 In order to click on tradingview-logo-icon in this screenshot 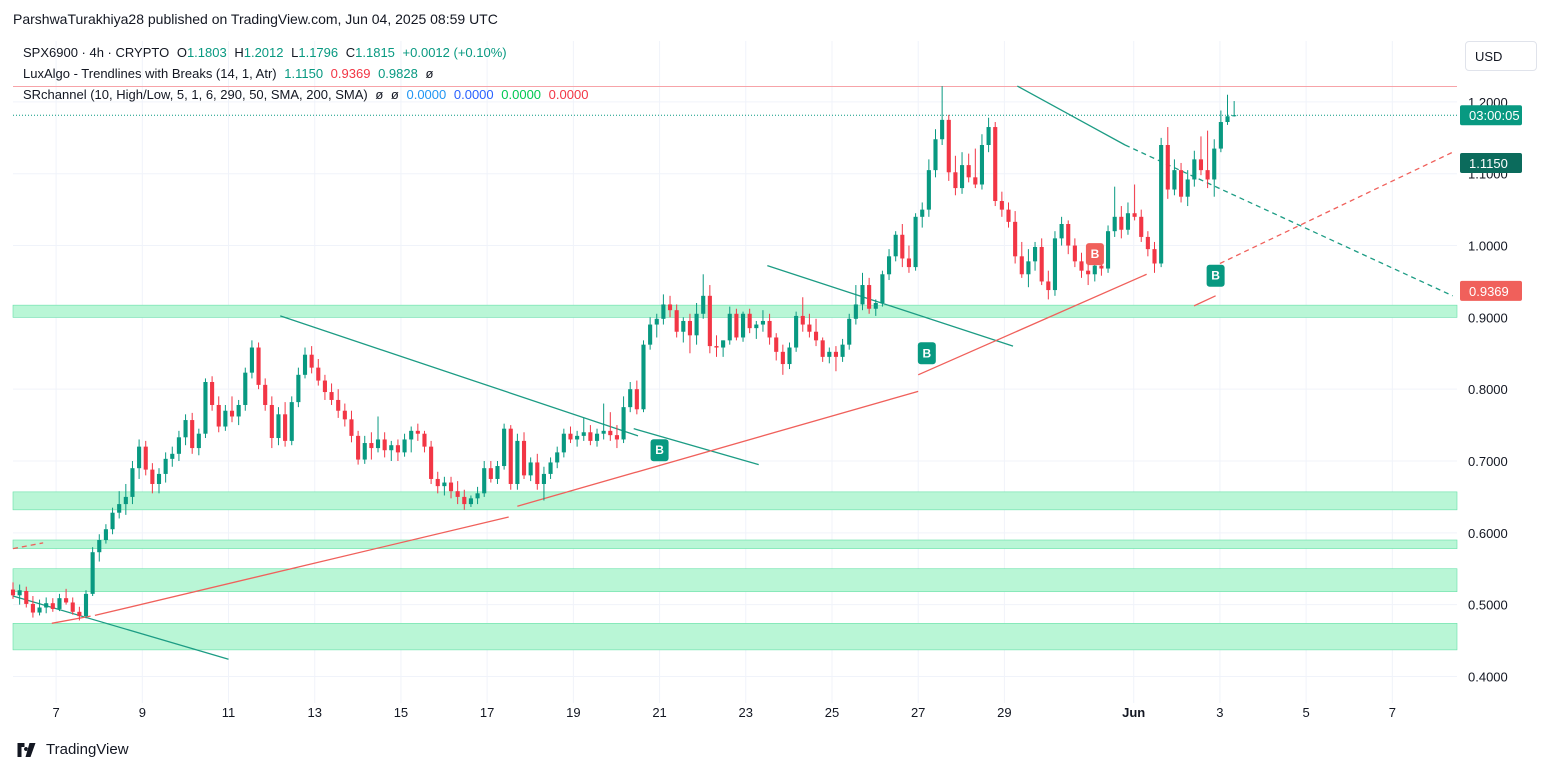, I will do `click(26, 749)`.